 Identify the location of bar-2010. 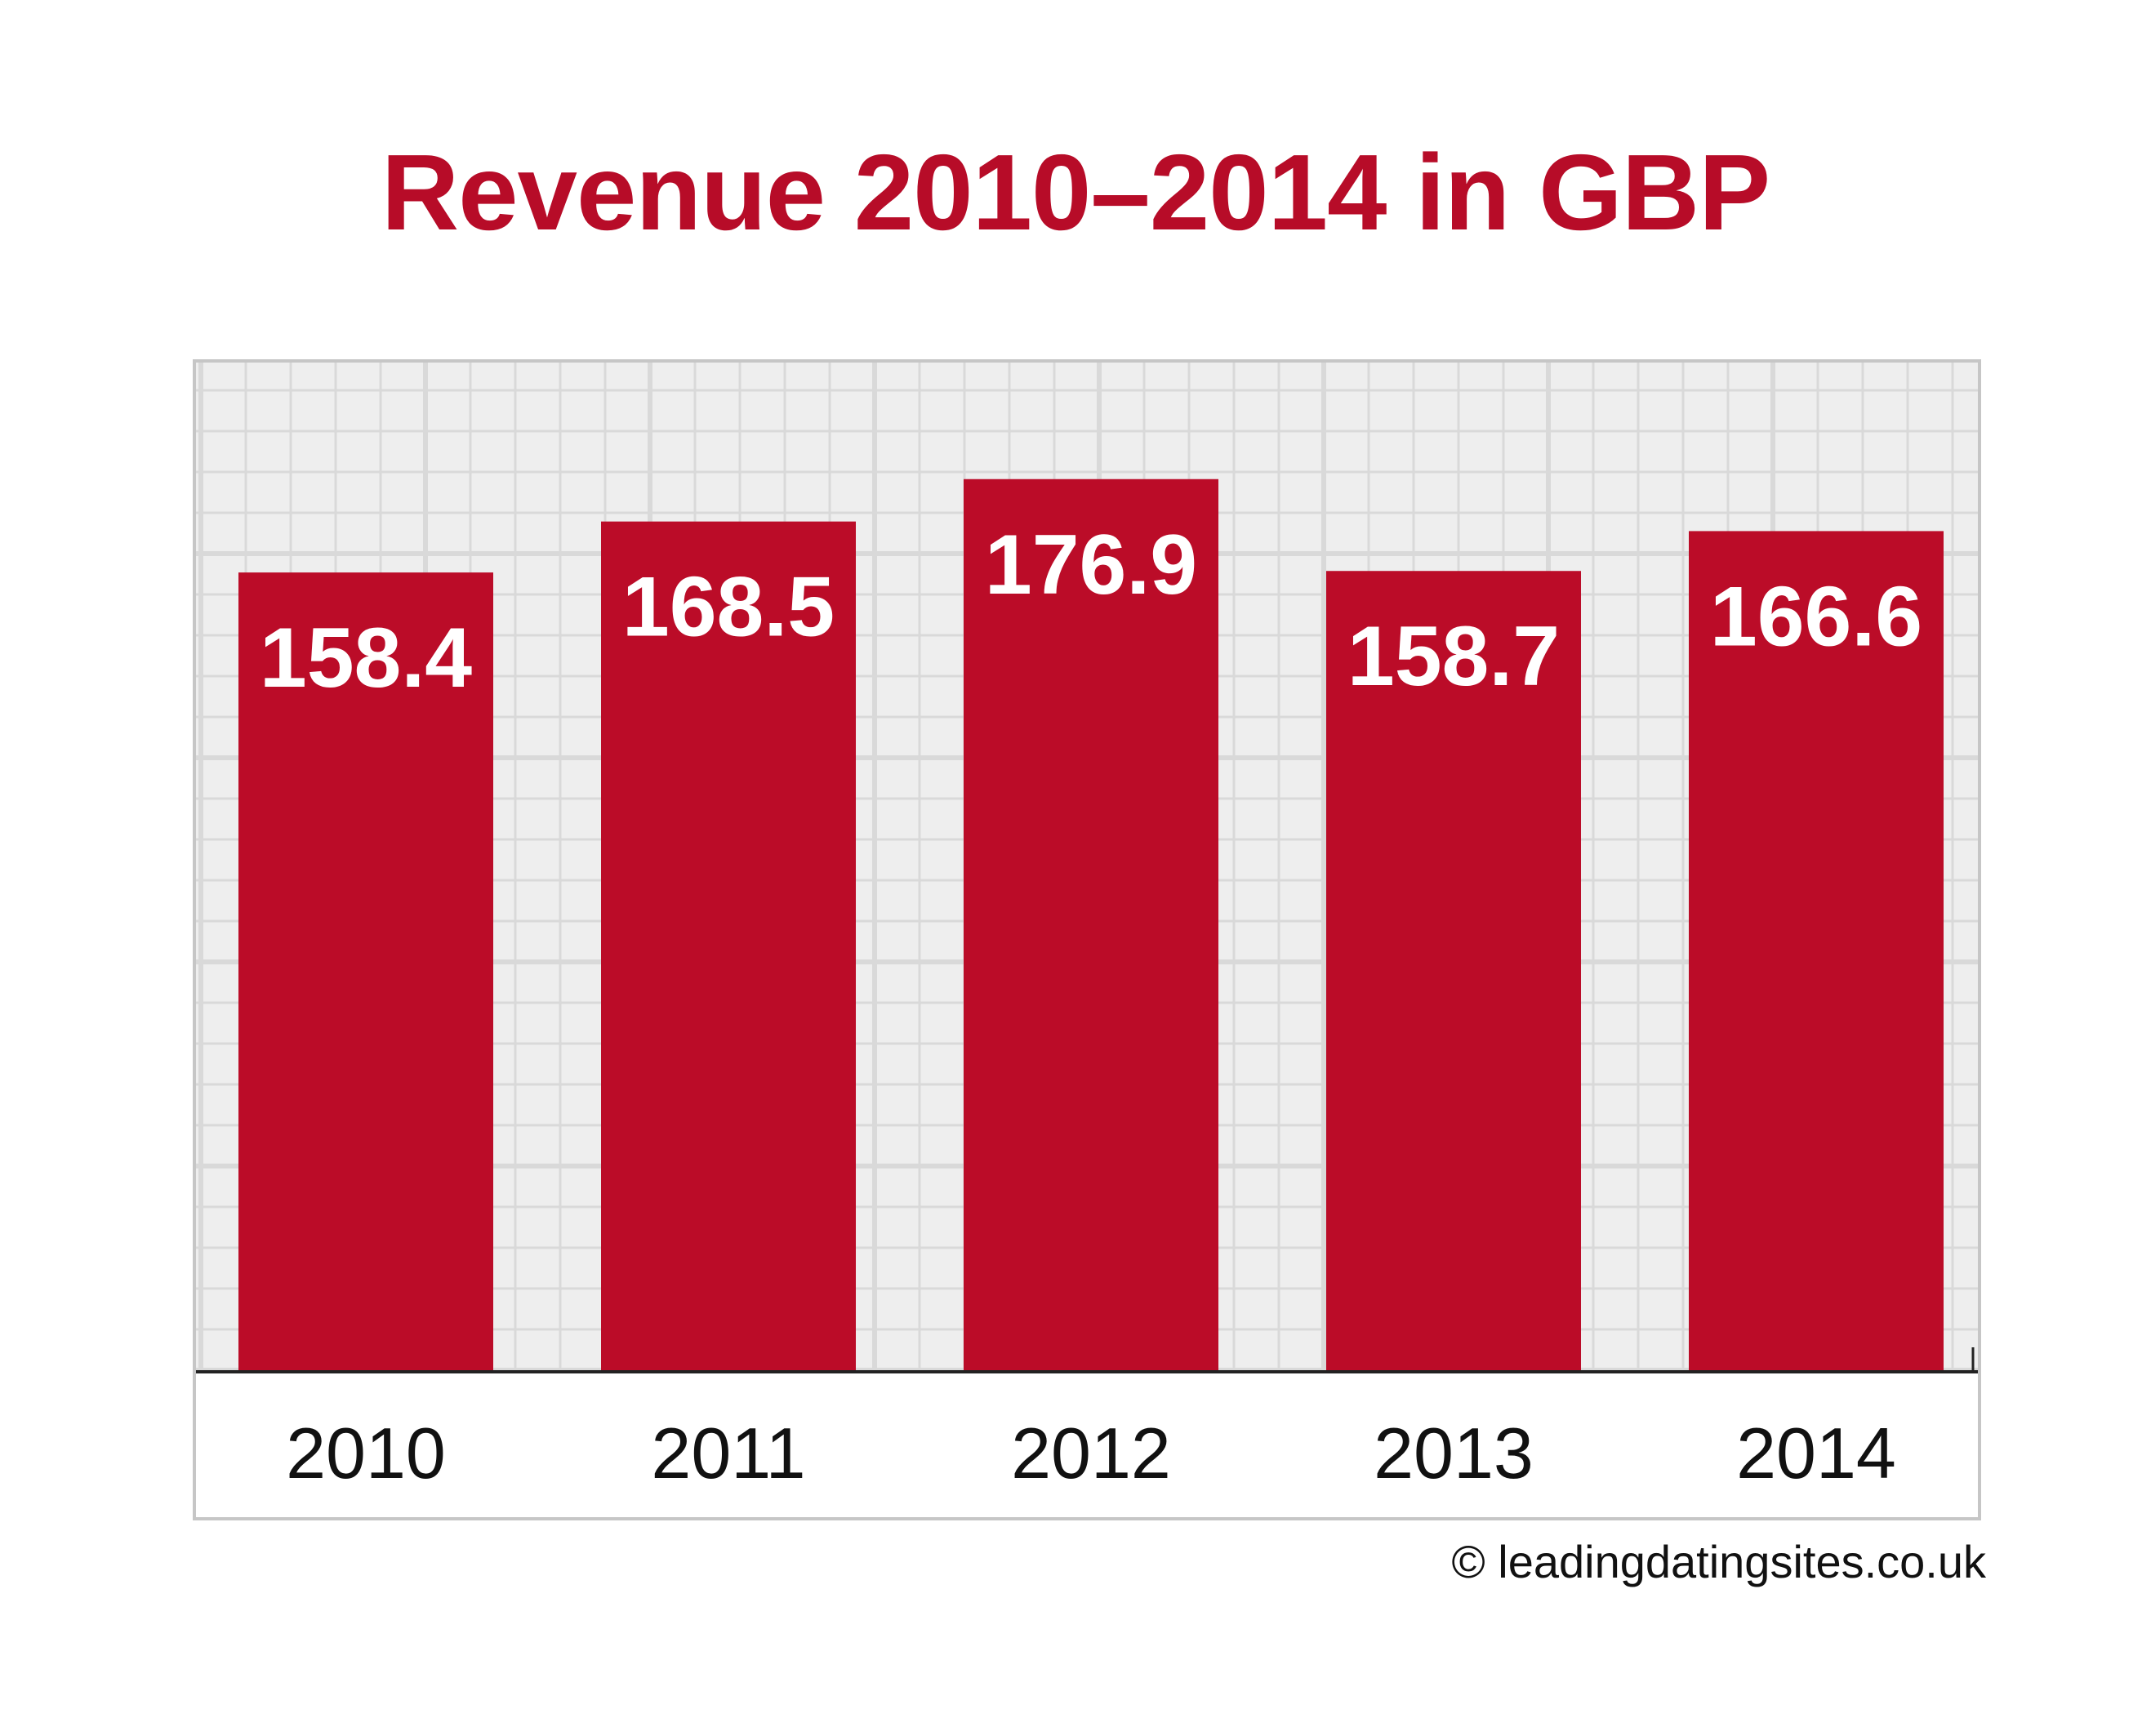
(365, 972).